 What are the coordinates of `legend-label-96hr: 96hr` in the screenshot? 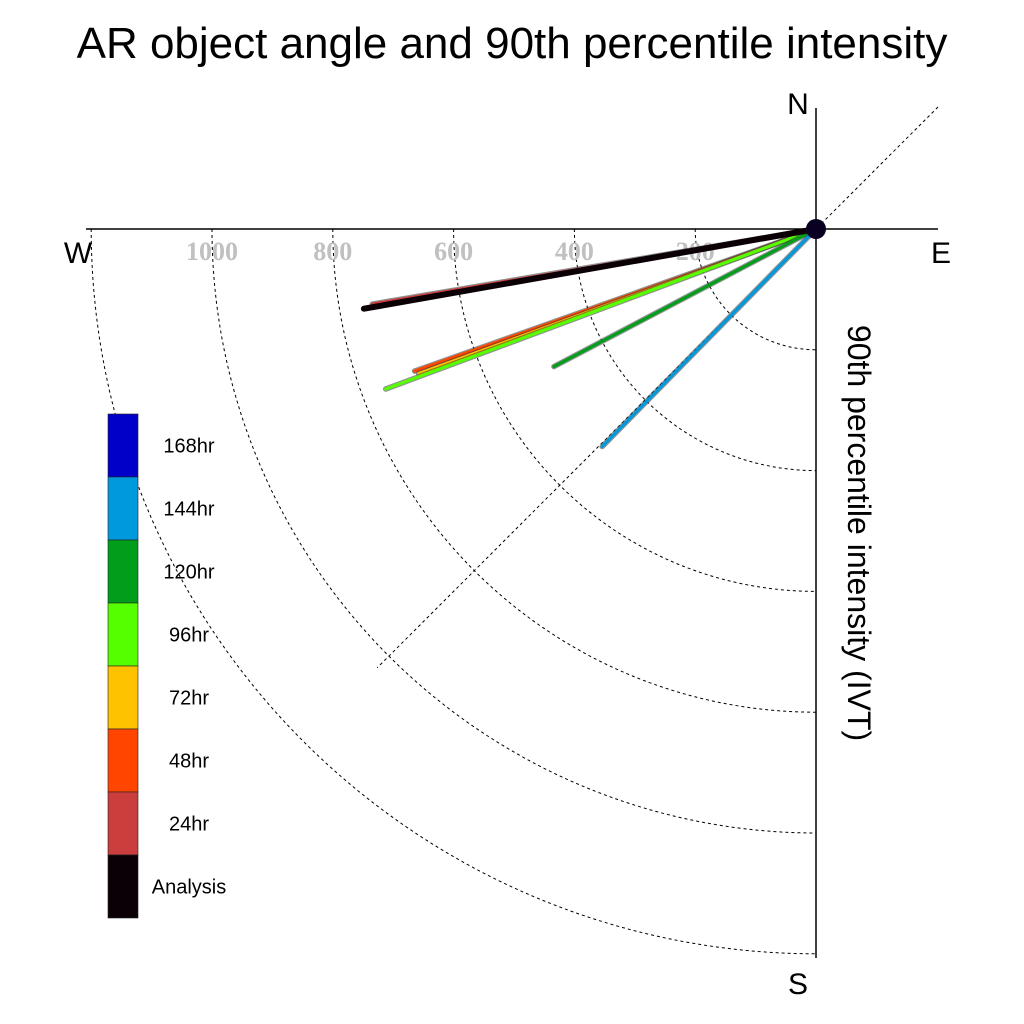 It's located at (189, 636).